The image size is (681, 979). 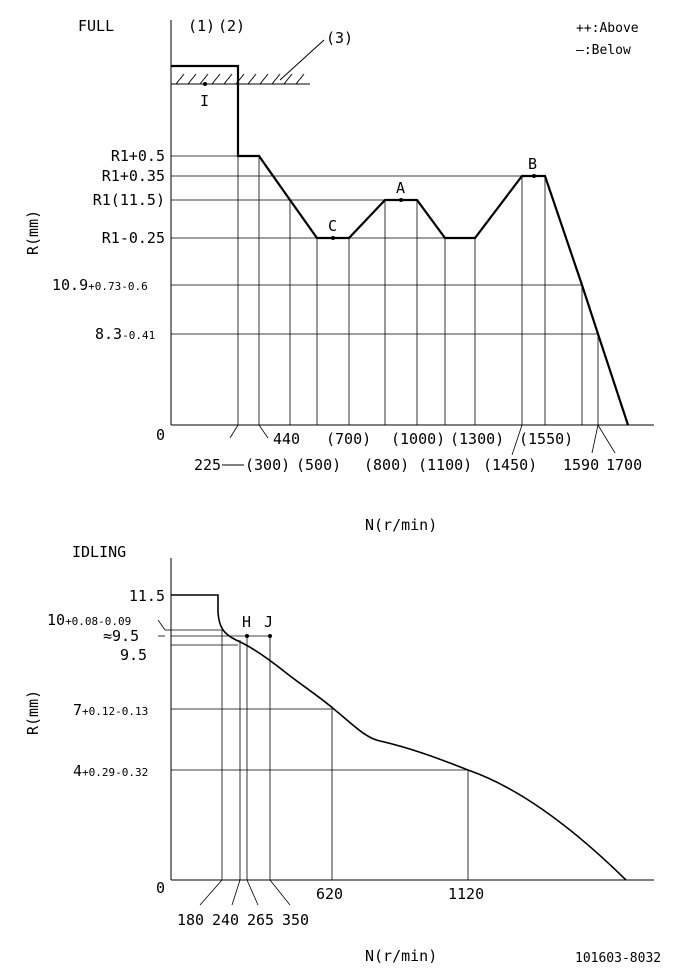 I want to click on point-J-dot, so click(x=270, y=636).